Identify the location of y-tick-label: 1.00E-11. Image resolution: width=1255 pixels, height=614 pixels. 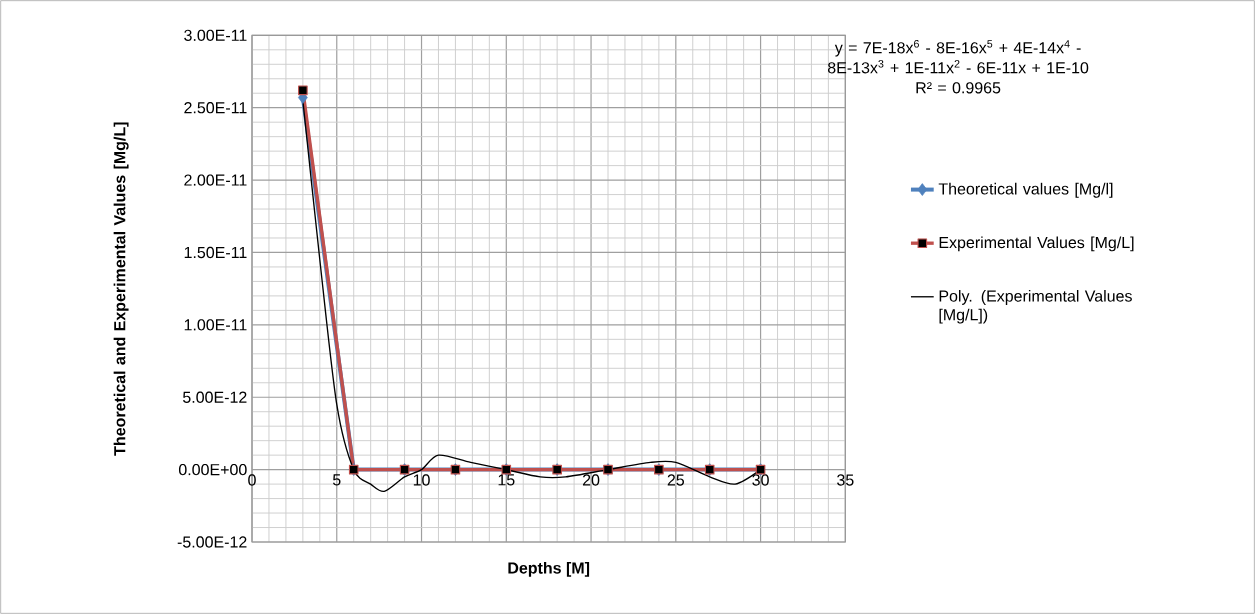
(215, 325).